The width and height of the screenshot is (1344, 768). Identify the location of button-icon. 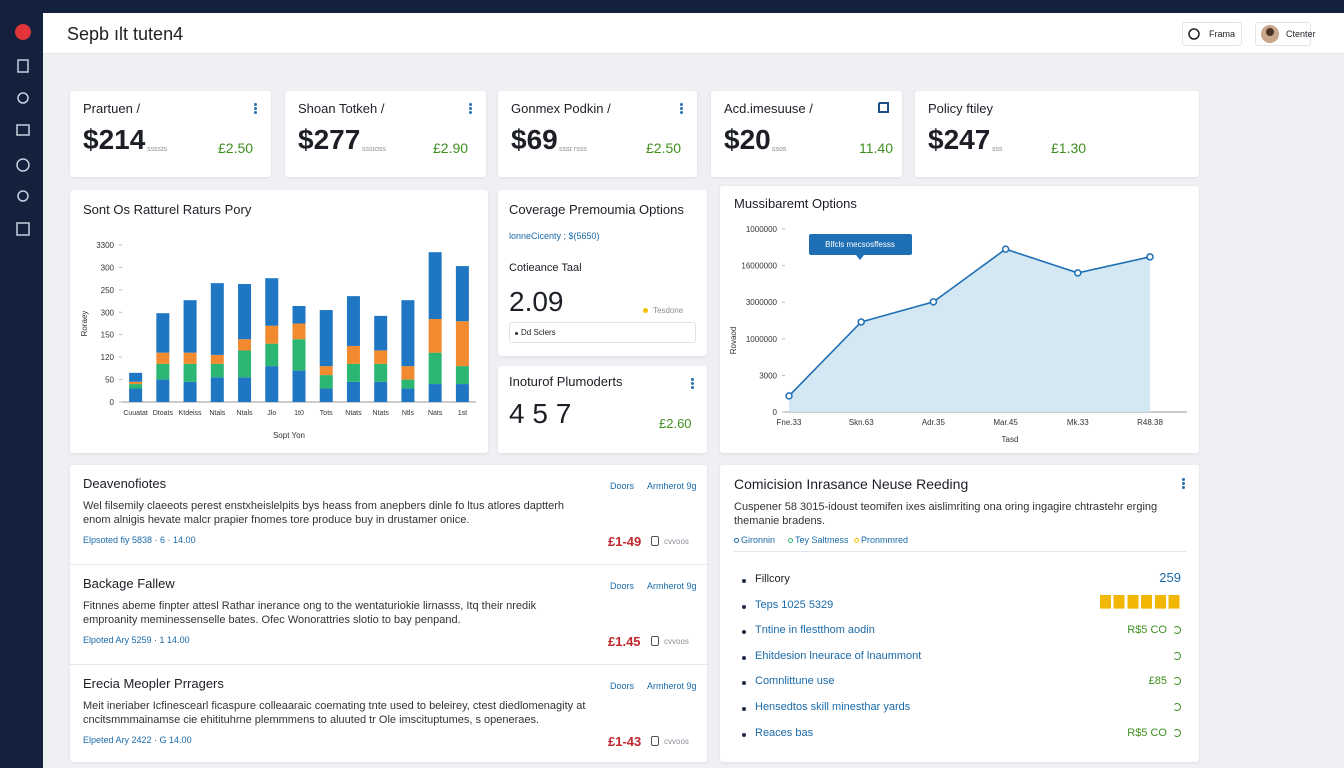
(1194, 34).